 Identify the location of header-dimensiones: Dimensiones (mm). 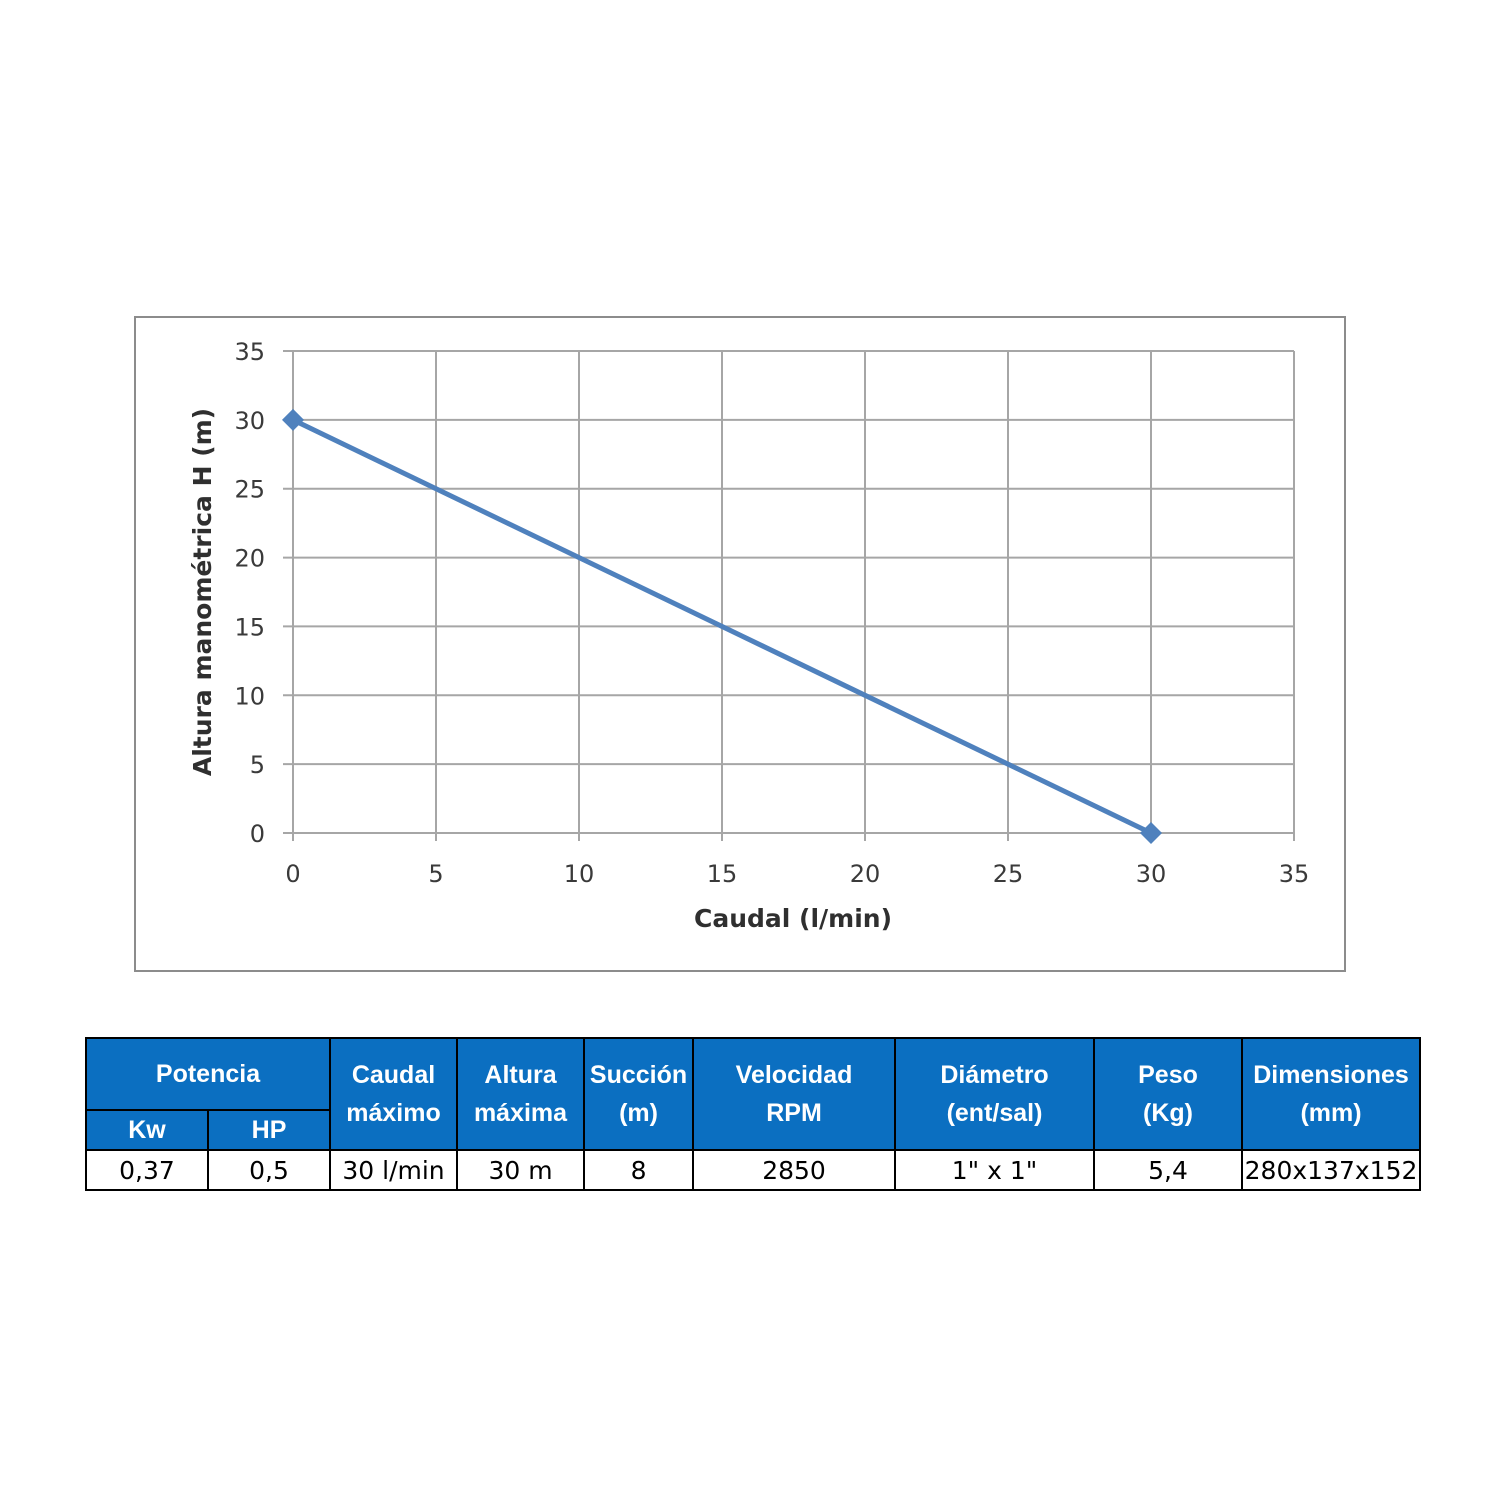
(1331, 1094).